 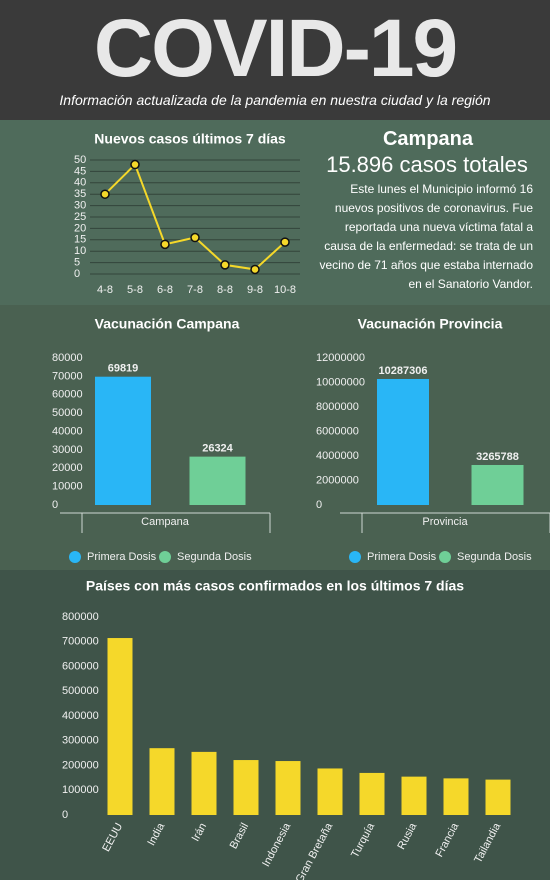 I want to click on y-tick-label: 25, so click(x=80, y=217).